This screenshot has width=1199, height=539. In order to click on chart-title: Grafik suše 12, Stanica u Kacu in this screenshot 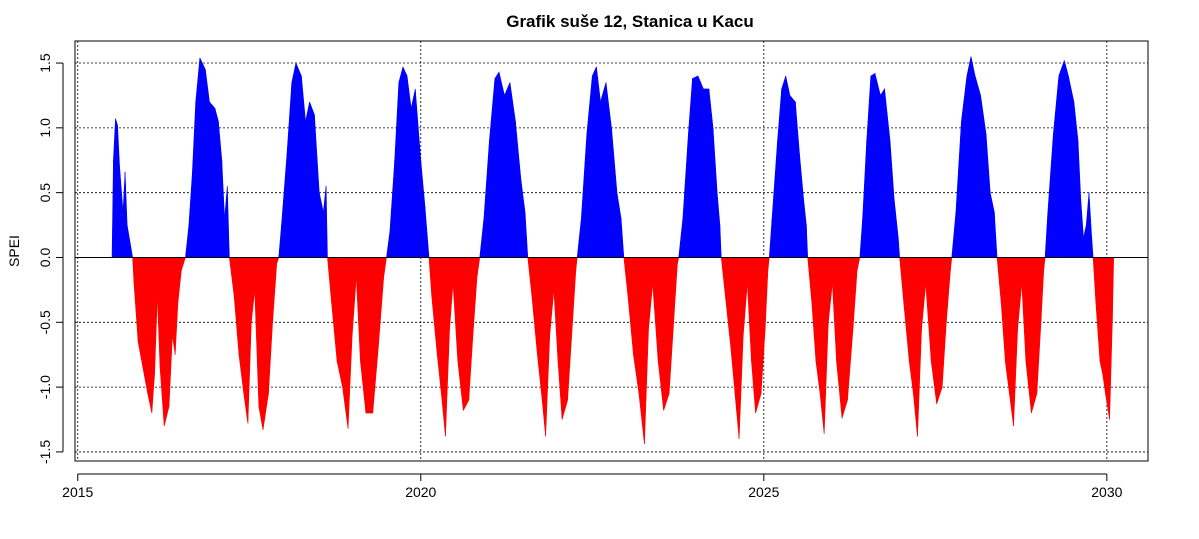, I will do `click(630, 21)`.